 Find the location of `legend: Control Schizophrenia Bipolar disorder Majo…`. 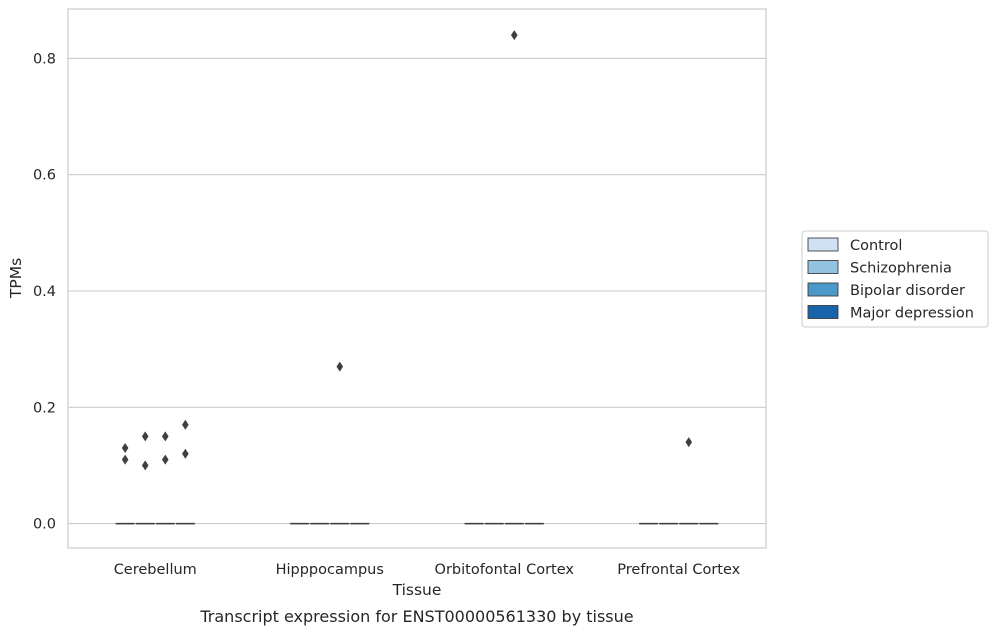

legend: Control Schizophrenia Bipolar disorder Majo… is located at coordinates (895, 279).